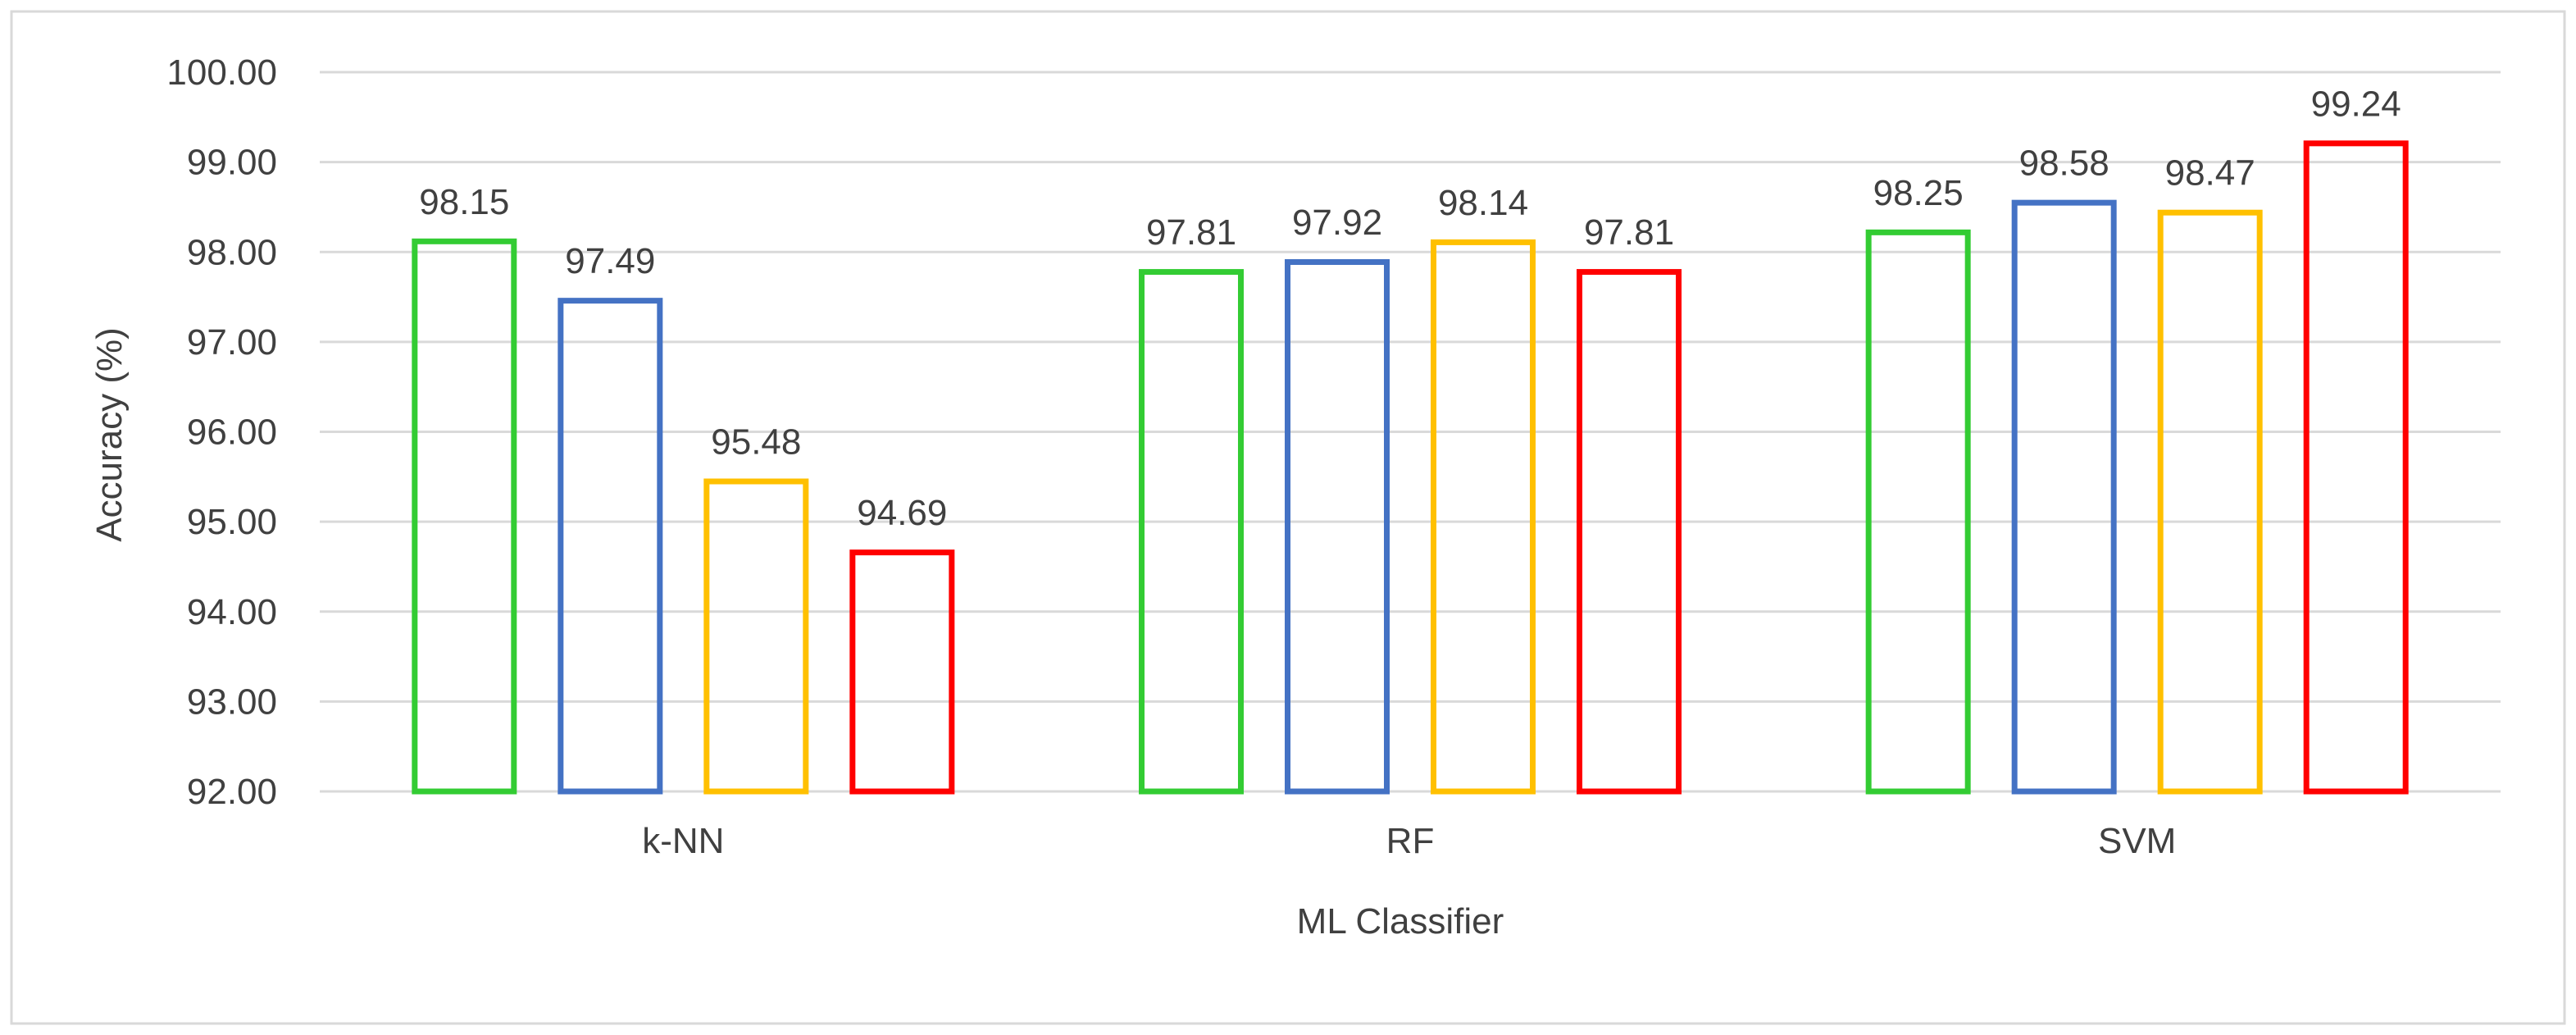 The height and width of the screenshot is (1035, 2576). What do you see at coordinates (1919, 193) in the screenshot?
I see `data-label: 98.25` at bounding box center [1919, 193].